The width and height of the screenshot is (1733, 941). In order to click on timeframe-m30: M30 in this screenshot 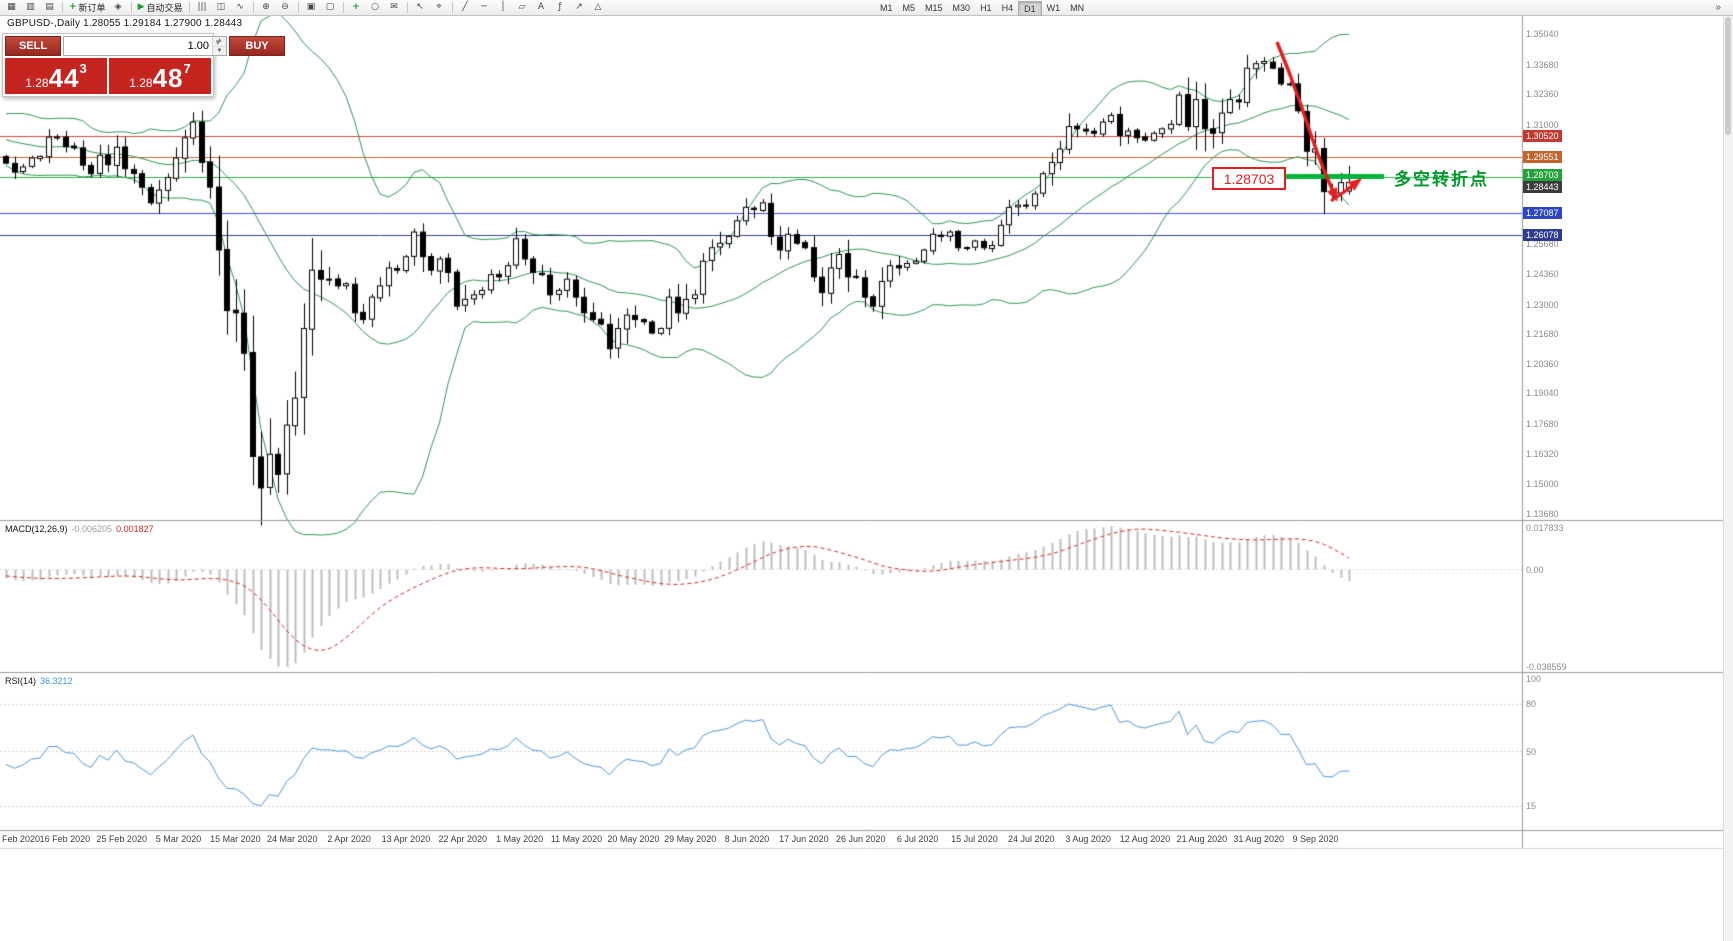, I will do `click(961, 7)`.